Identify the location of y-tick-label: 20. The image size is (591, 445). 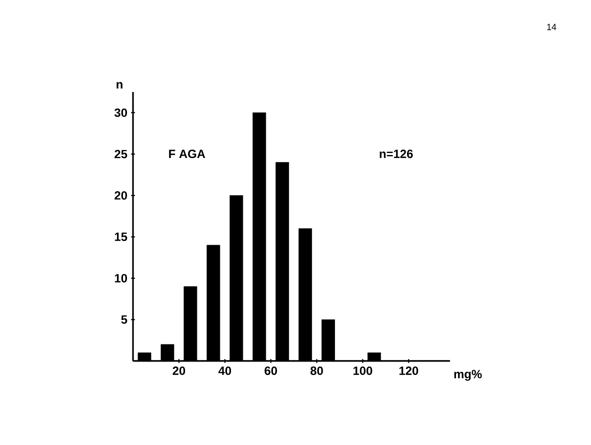
(120, 195).